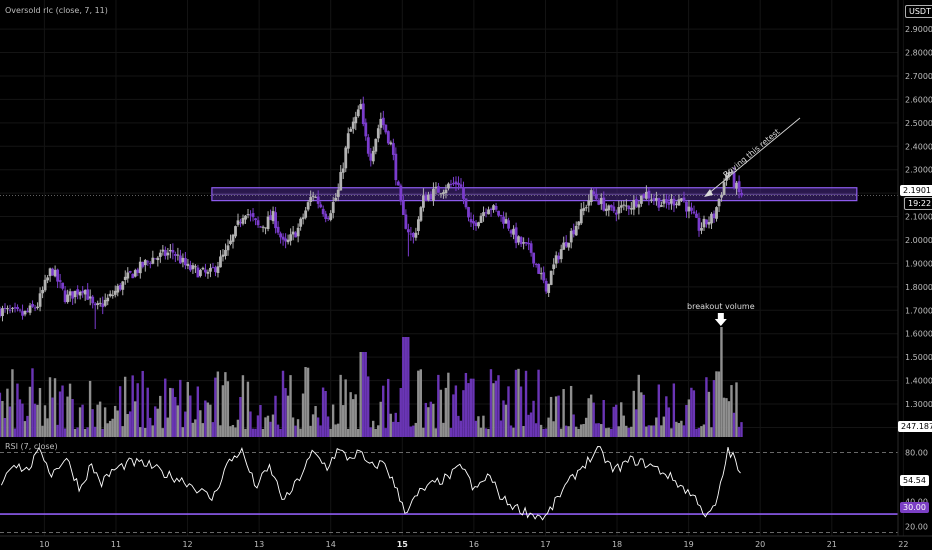  I want to click on price-tick-label: 2.1000, so click(918, 217).